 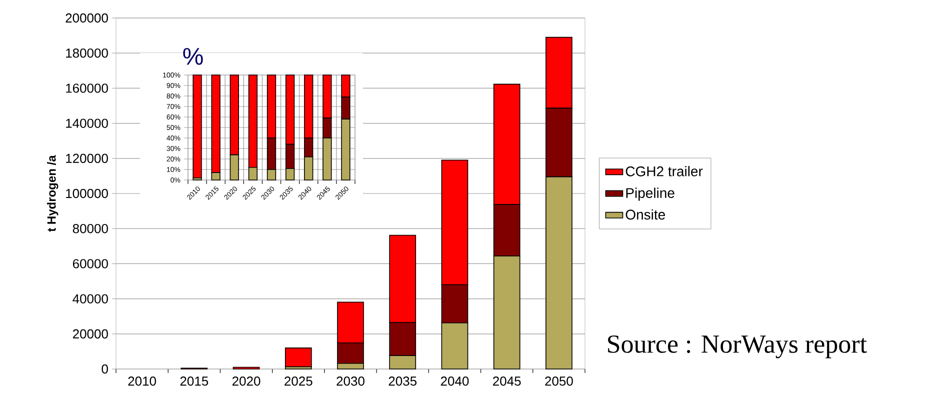 I want to click on x-tick-label: 2030, so click(x=350, y=381).